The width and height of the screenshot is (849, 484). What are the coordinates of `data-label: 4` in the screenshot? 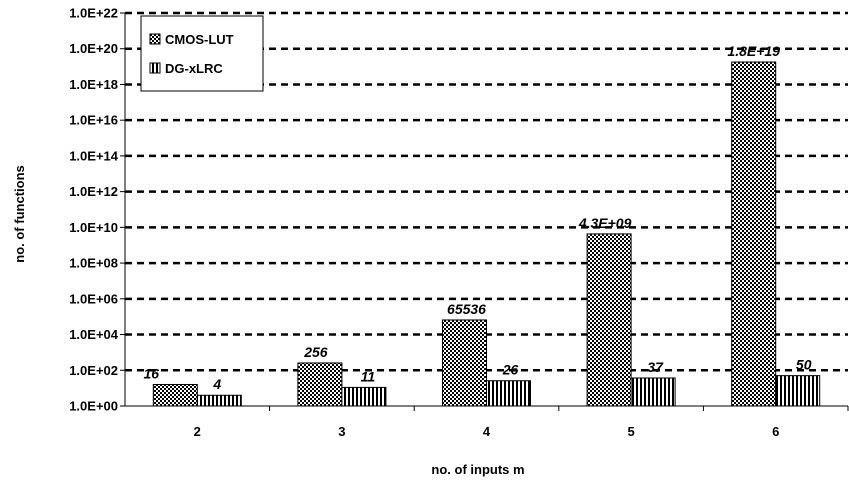 It's located at (216, 384).